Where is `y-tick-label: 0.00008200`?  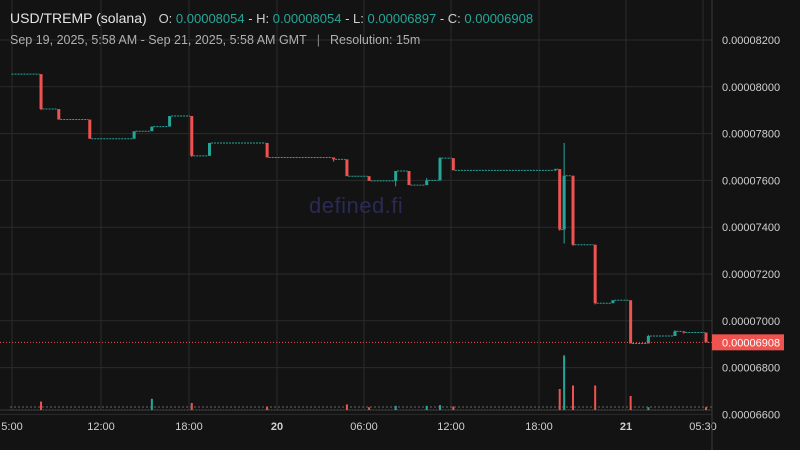
y-tick-label: 0.00008200 is located at coordinates (751, 41).